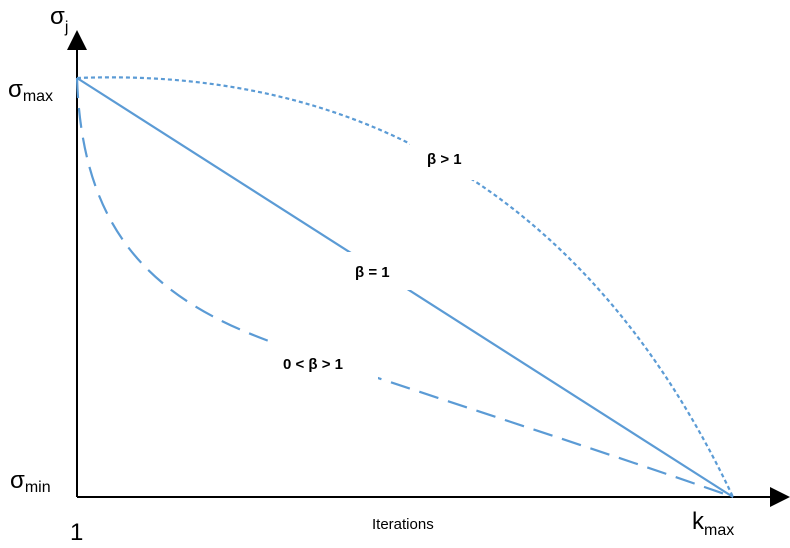 The width and height of the screenshot is (790, 548). I want to click on y-max-label-main: σ, so click(15, 89).